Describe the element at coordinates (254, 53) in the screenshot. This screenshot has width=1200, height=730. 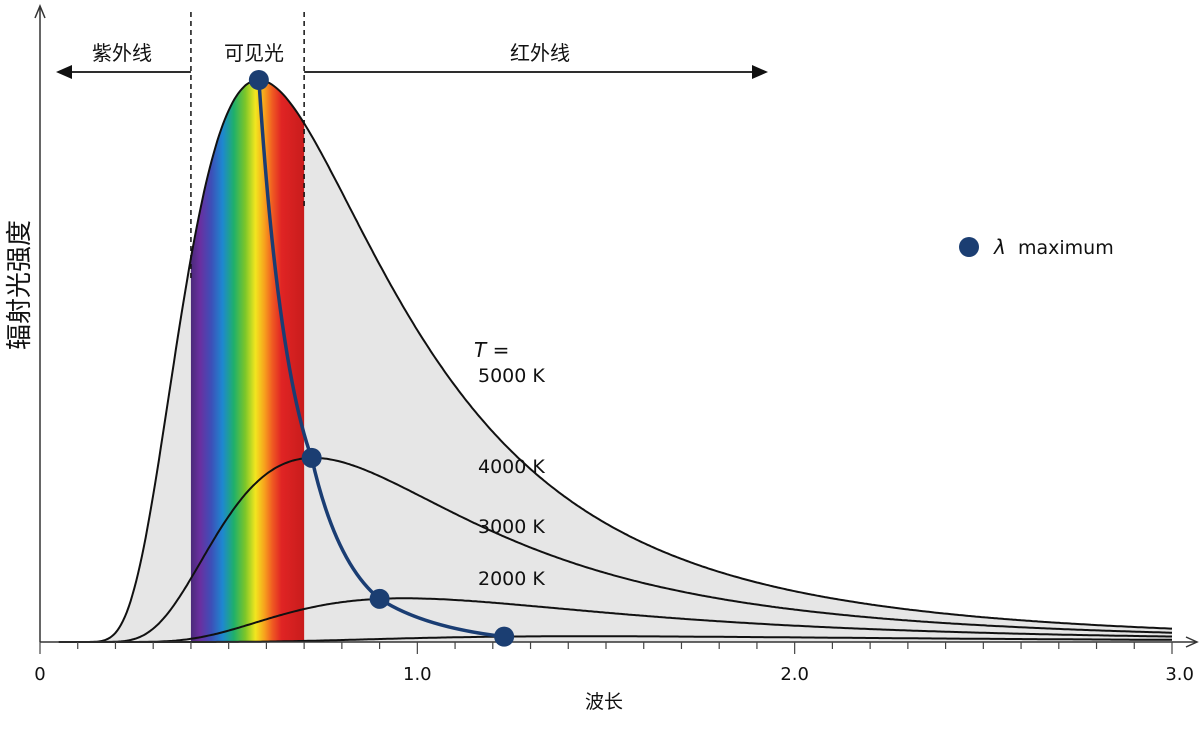
I see `visible-label: 可见光` at that location.